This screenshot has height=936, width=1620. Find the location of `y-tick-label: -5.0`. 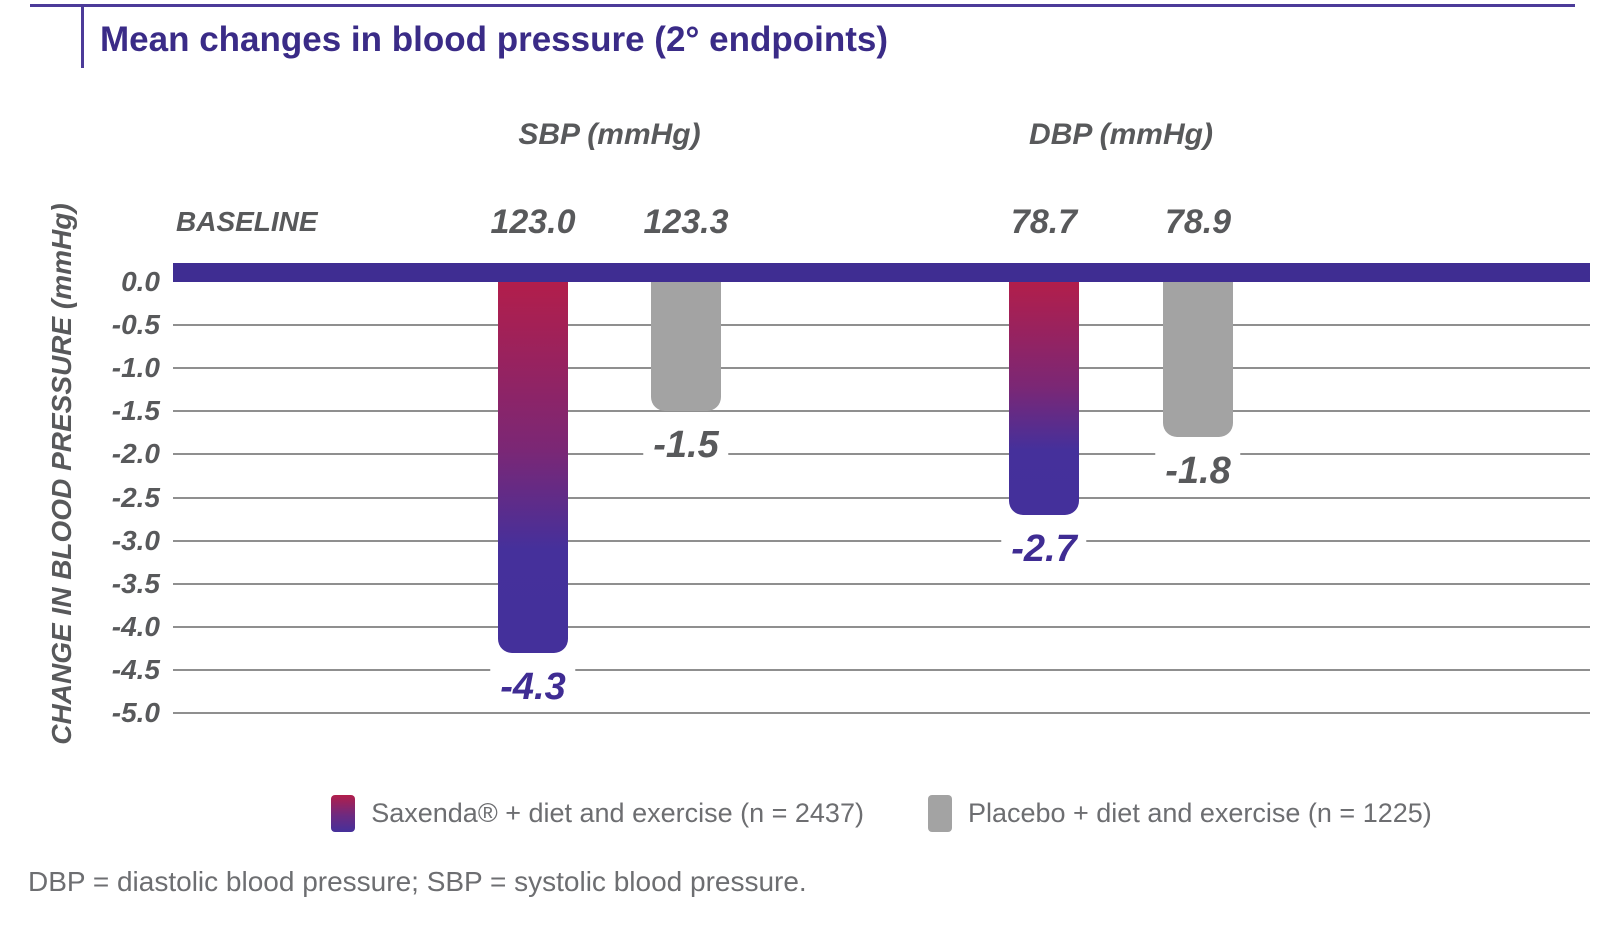

y-tick-label: -5.0 is located at coordinates (135, 713).